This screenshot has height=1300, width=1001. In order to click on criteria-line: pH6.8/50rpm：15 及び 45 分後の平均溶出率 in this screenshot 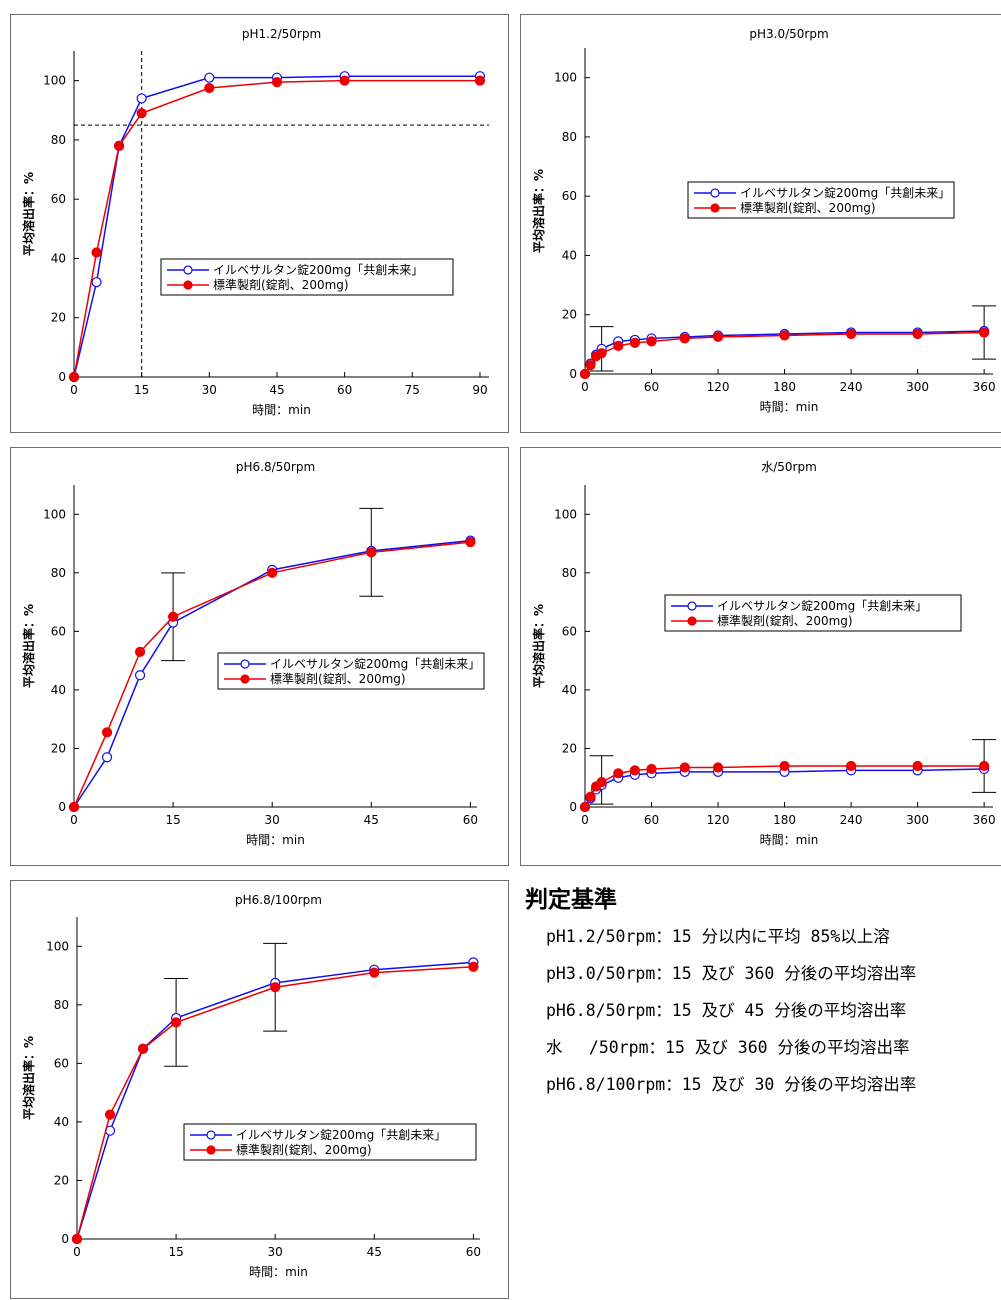, I will do `click(726, 1010)`.